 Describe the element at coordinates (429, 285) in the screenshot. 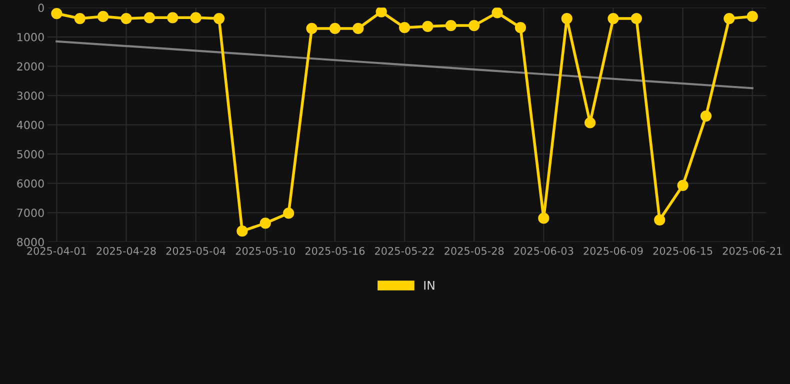

I see `legend-label: IN` at that location.